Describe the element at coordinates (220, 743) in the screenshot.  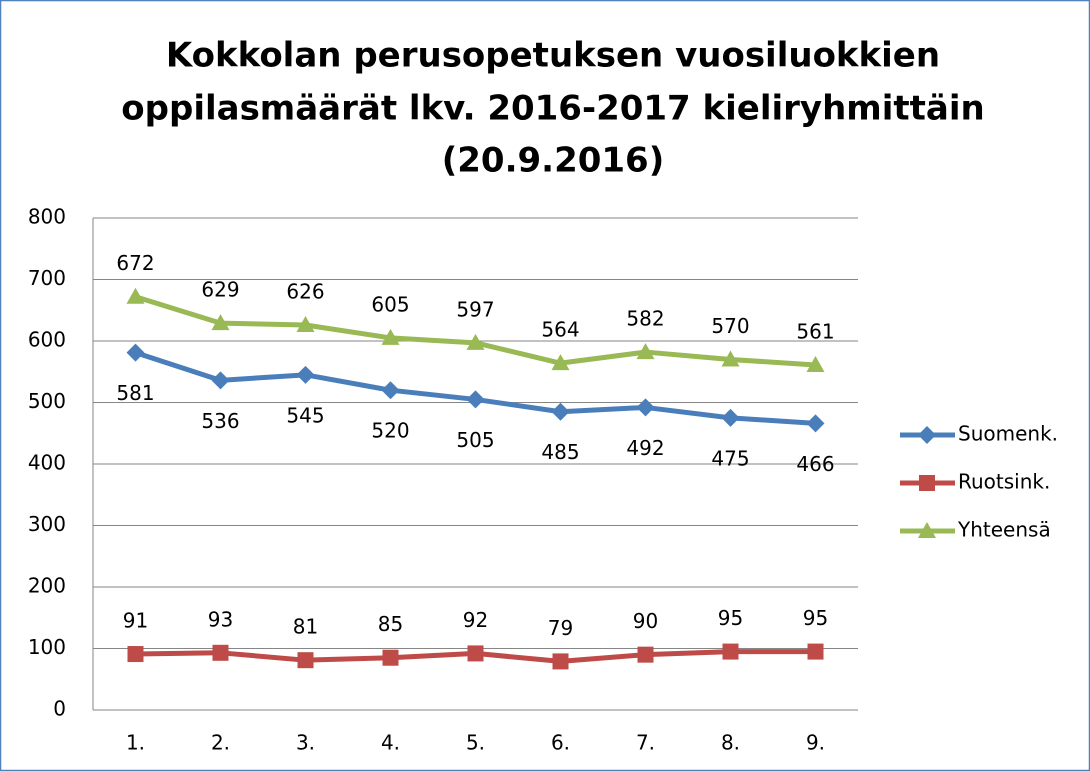
I see `x-tick-label: 2.` at that location.